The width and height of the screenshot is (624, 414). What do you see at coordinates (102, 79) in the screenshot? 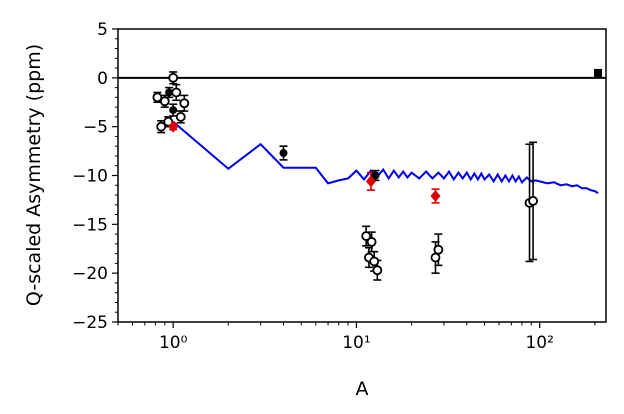
I see `y-tick-label: 0` at bounding box center [102, 79].